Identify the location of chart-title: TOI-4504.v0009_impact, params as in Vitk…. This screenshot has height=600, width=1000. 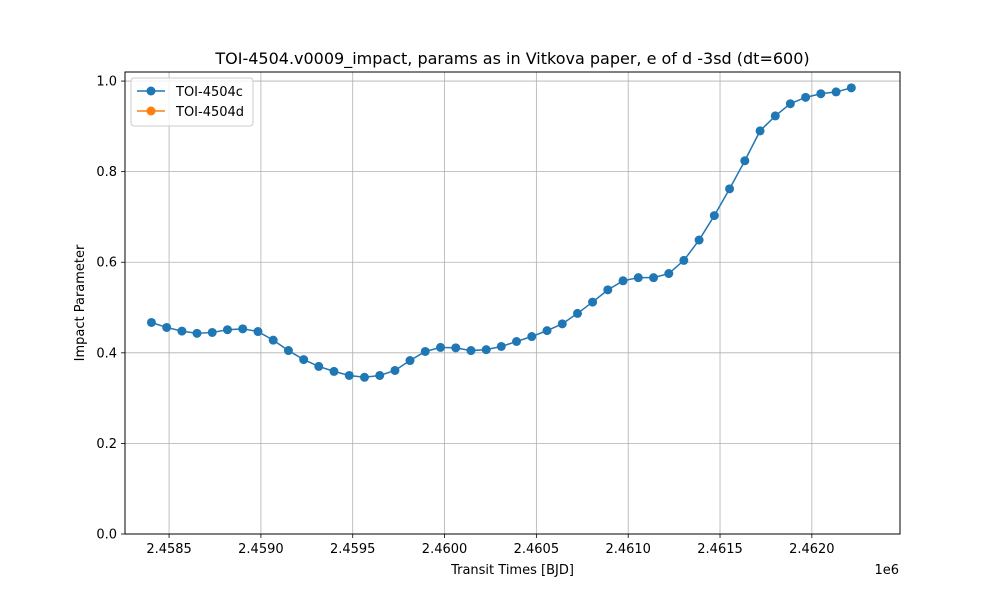
(511, 59).